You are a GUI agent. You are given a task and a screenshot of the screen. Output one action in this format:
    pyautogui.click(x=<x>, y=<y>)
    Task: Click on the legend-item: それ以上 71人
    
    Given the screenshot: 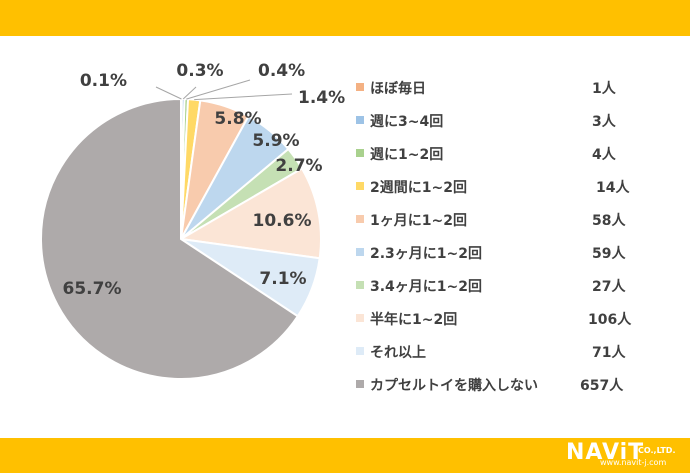 What is the action you would take?
    pyautogui.click(x=516, y=352)
    